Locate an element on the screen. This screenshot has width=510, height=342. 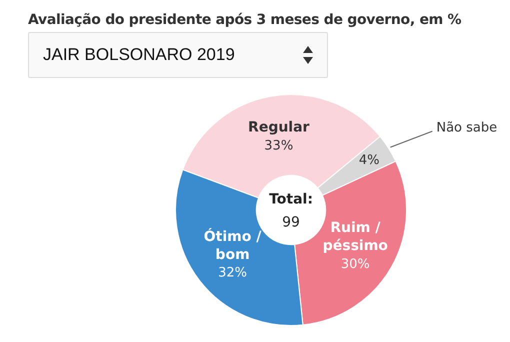
dropdown-field: JAIR BOLSONARO 2019 is located at coordinates (178, 55).